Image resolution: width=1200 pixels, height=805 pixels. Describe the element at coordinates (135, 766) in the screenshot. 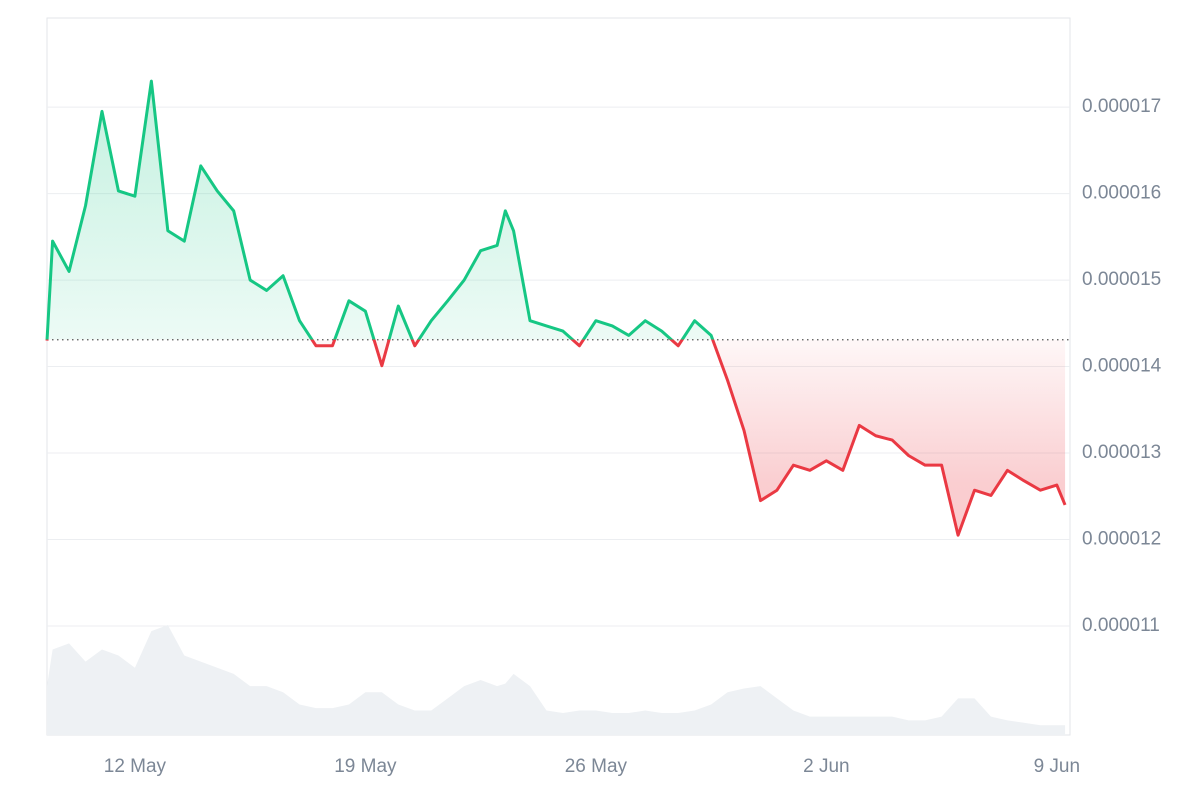

I see `x-tick-label: 12 May` at that location.